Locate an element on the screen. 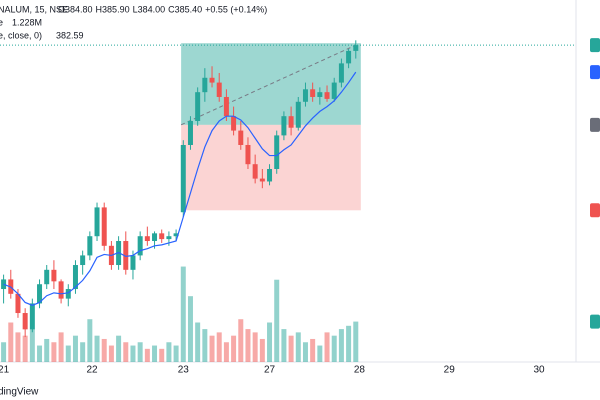  price-tag is located at coordinates (595, 45).